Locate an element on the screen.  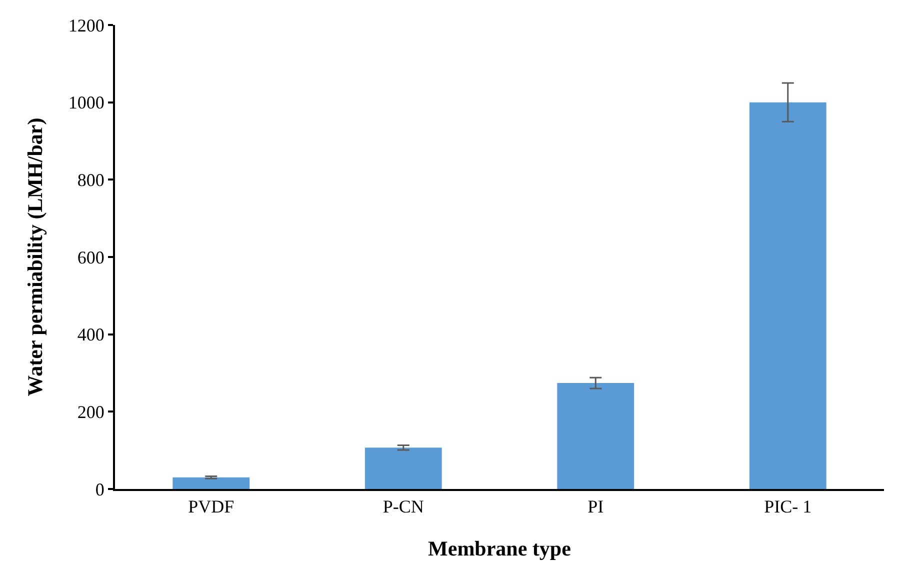
x-tick-label: PVDF is located at coordinates (211, 506).